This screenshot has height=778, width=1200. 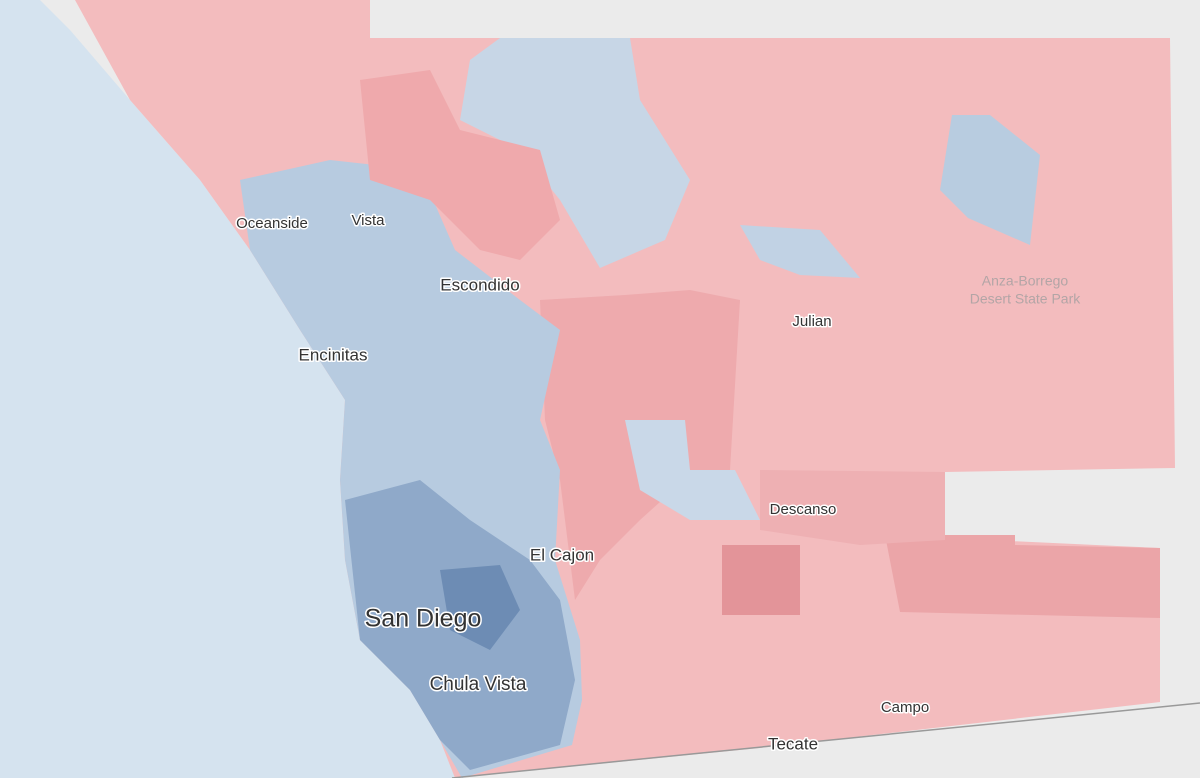 I want to click on park-label: Anza-Borrego, so click(x=1025, y=281).